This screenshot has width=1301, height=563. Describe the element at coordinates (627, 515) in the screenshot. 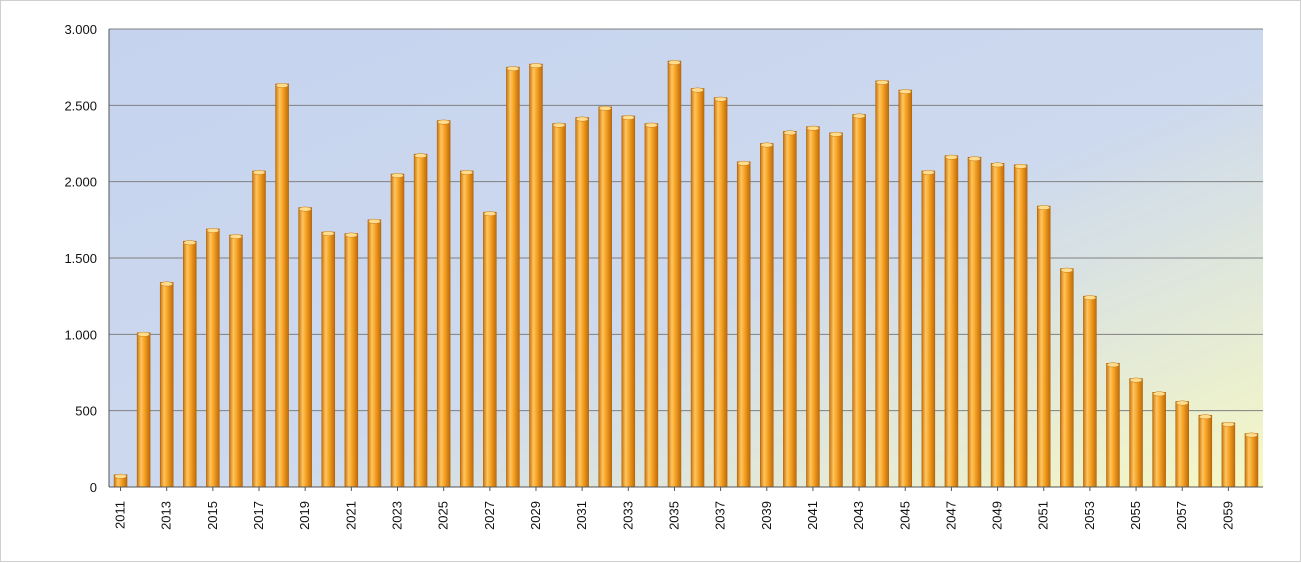

I see `x-tick-label-2033: 2033` at that location.